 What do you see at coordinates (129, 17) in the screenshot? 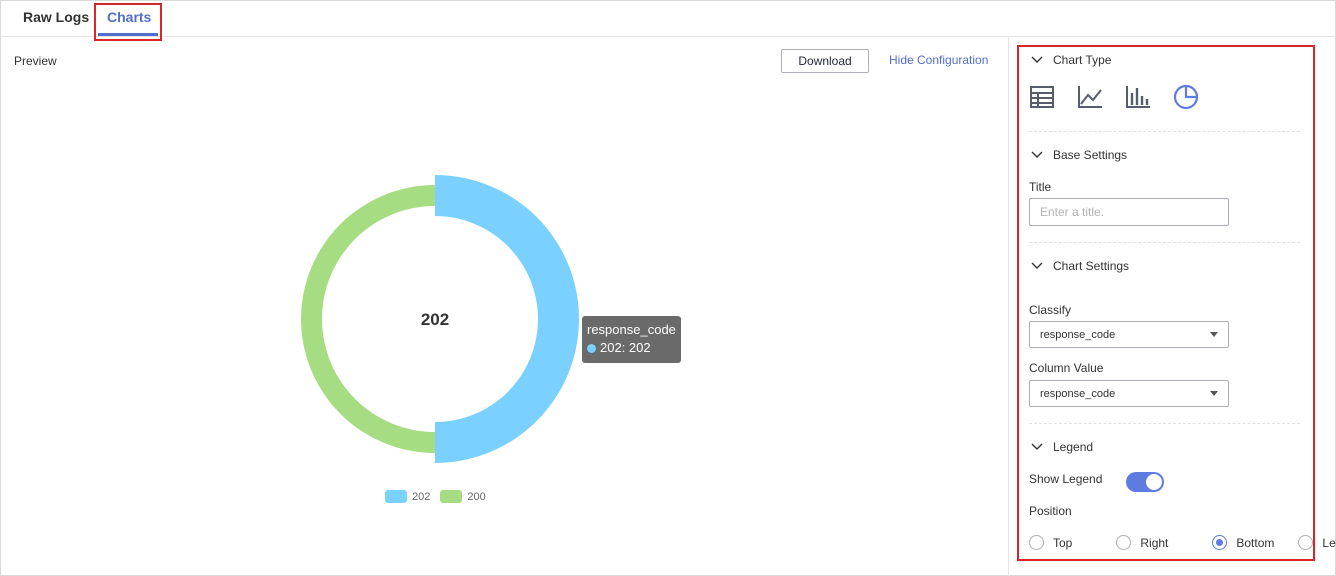
I see `tab-charts: Charts` at bounding box center [129, 17].